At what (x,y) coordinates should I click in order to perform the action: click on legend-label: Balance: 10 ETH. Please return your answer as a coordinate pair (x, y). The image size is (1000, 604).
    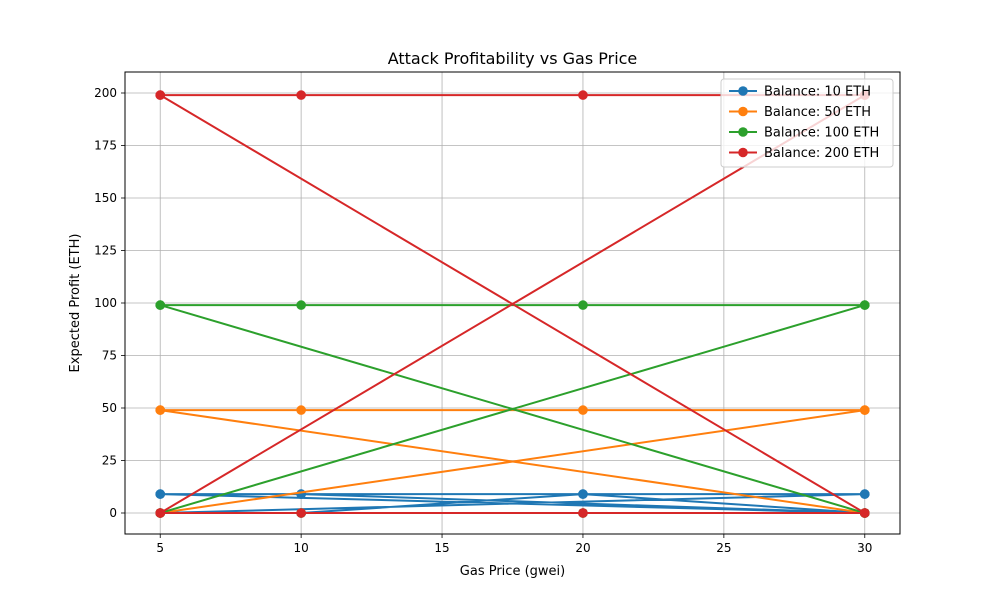
    Looking at the image, I should click on (817, 92).